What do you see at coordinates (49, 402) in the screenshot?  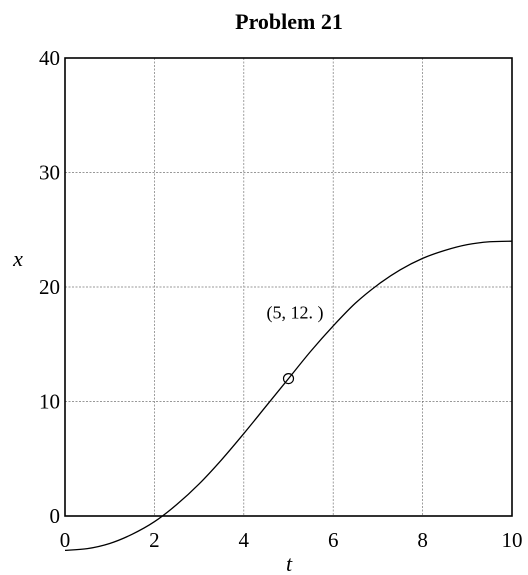 I see `y-tick-label: 10` at bounding box center [49, 402].